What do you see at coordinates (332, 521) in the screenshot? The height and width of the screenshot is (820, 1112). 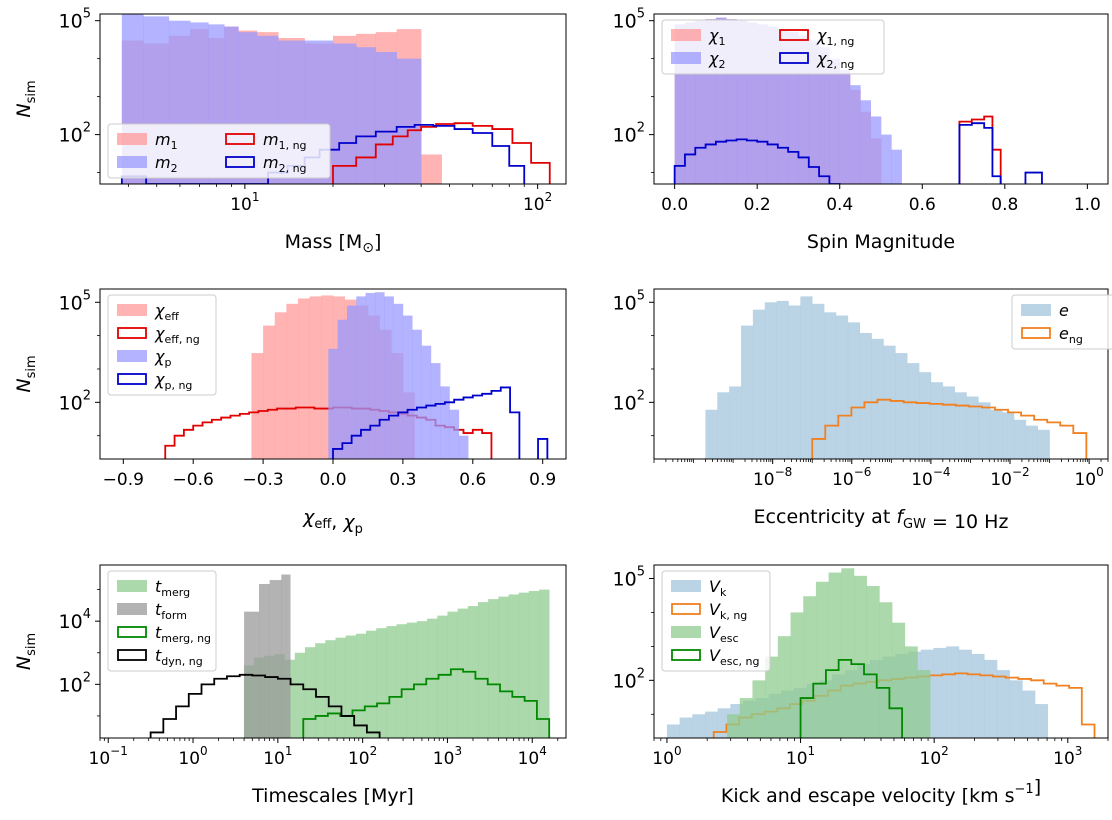 I see `x-axis-label: χeff, χp` at bounding box center [332, 521].